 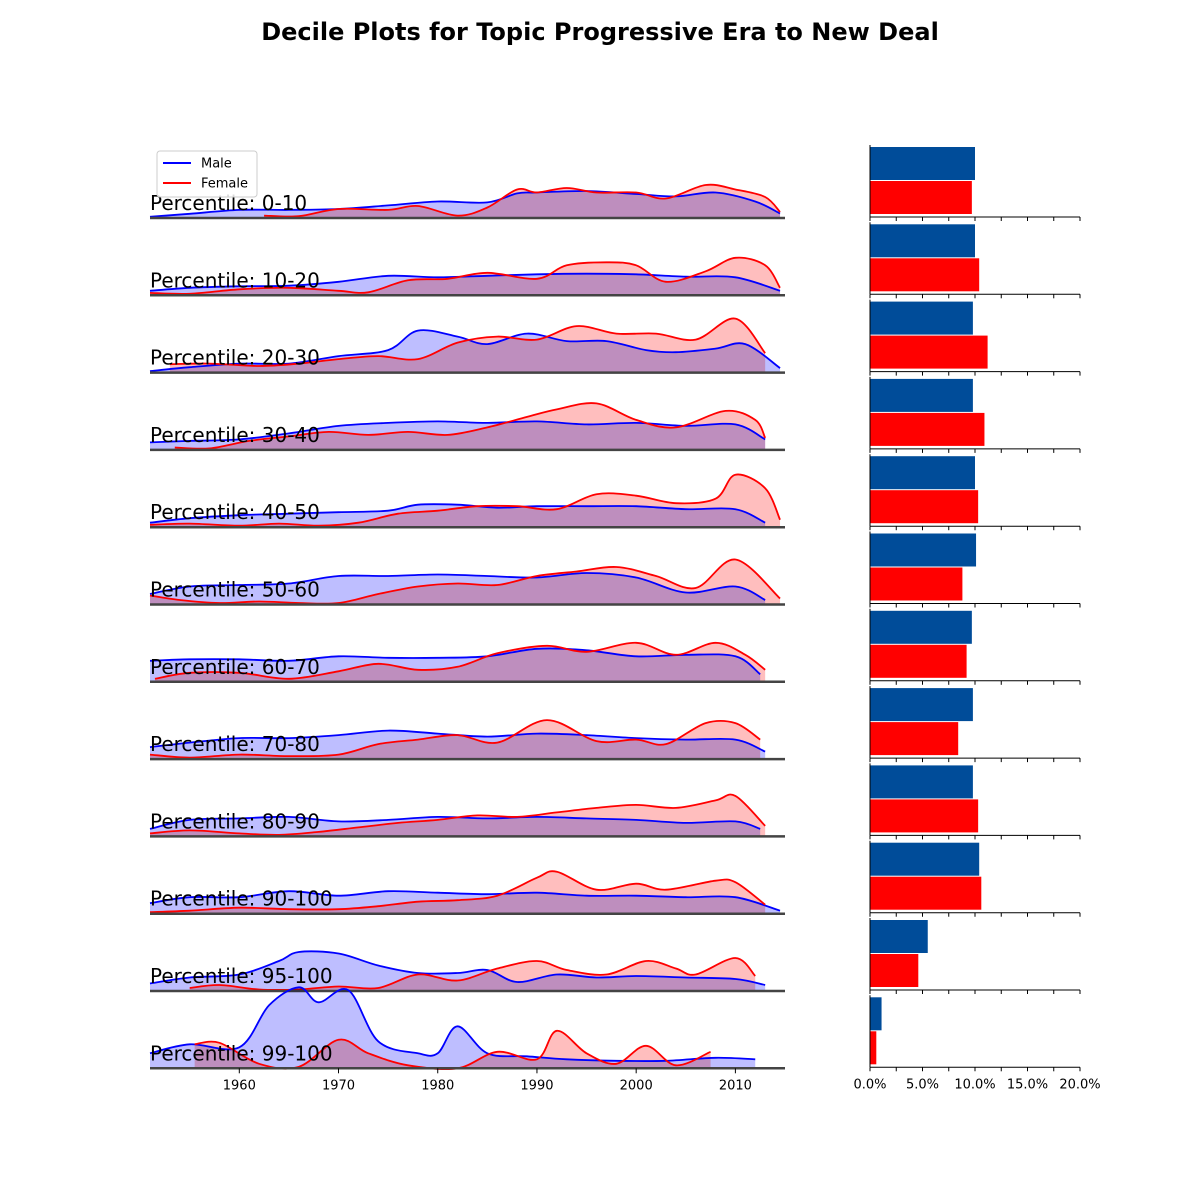 What do you see at coordinates (735, 1085) in the screenshot?
I see `x-tick-label: 2010` at bounding box center [735, 1085].